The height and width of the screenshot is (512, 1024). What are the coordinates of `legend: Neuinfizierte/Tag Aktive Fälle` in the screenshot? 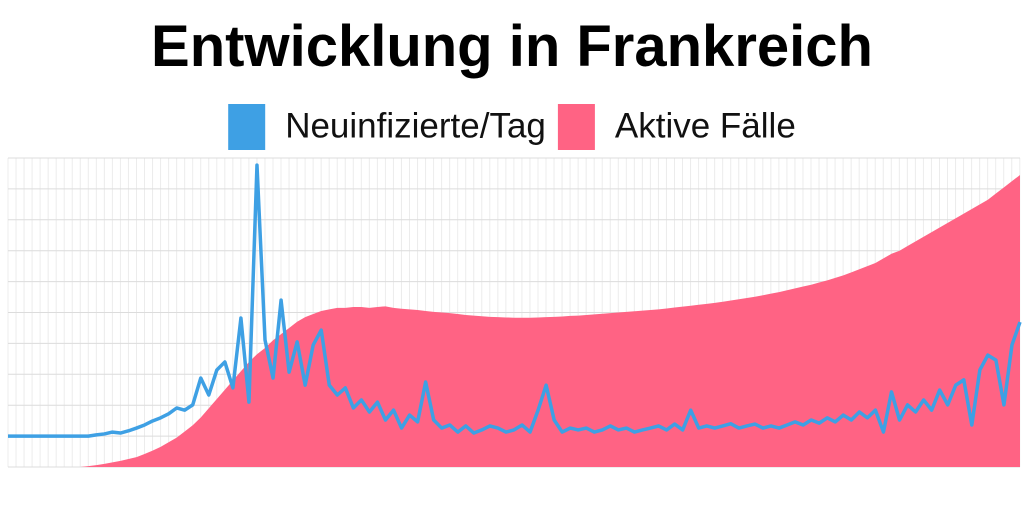 It's located at (512, 127).